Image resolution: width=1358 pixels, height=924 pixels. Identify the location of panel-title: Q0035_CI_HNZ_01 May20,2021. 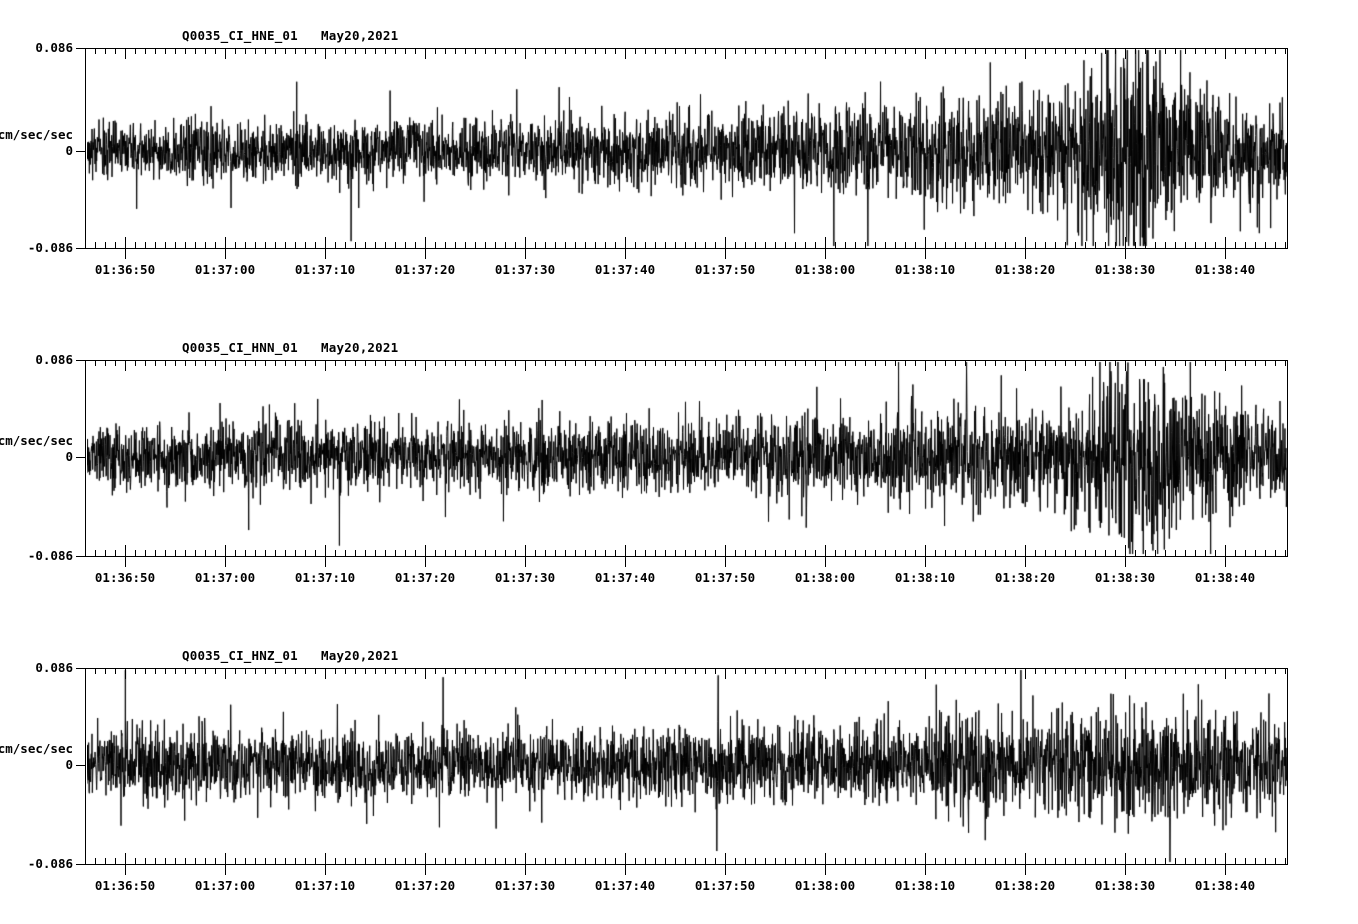
(290, 655).